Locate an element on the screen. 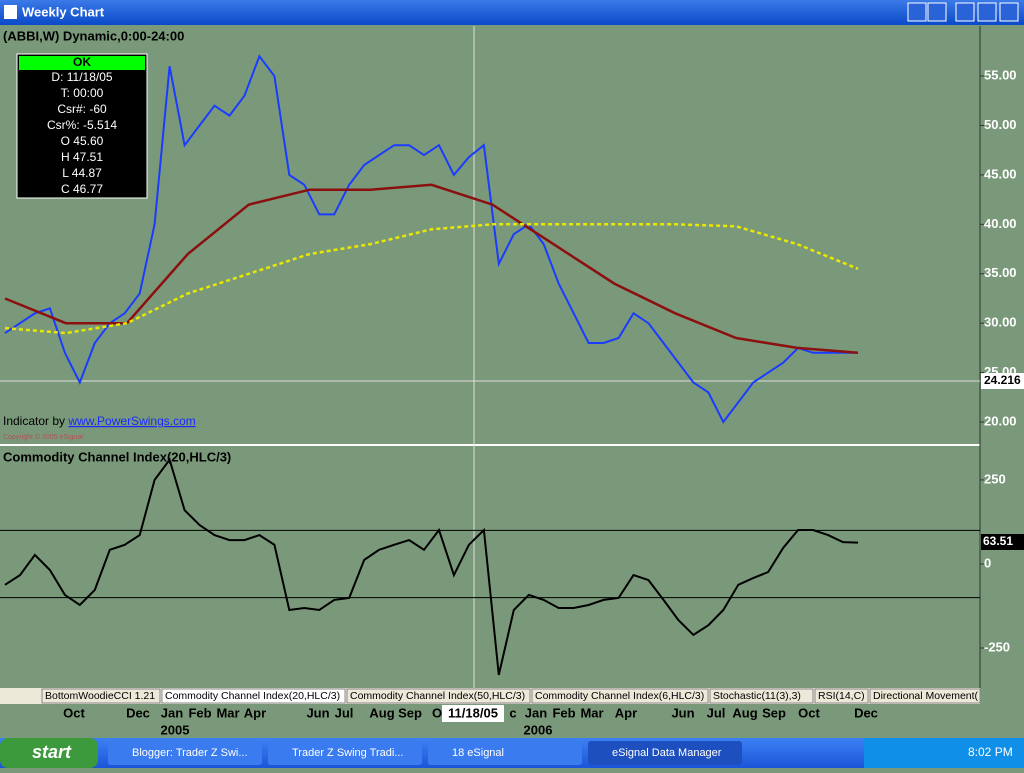 This screenshot has width=1024, height=773. series-line is located at coordinates (431, 279).